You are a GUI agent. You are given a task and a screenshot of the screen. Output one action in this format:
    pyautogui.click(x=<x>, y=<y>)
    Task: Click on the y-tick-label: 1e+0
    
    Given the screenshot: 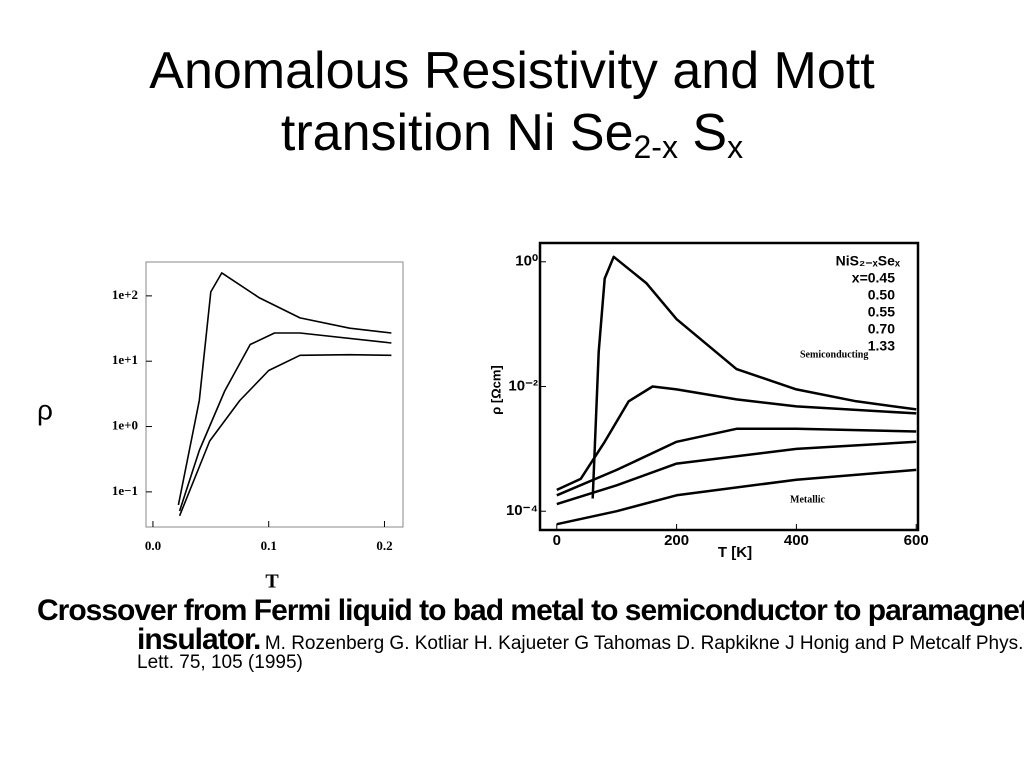 What is the action you would take?
    pyautogui.click(x=125, y=425)
    